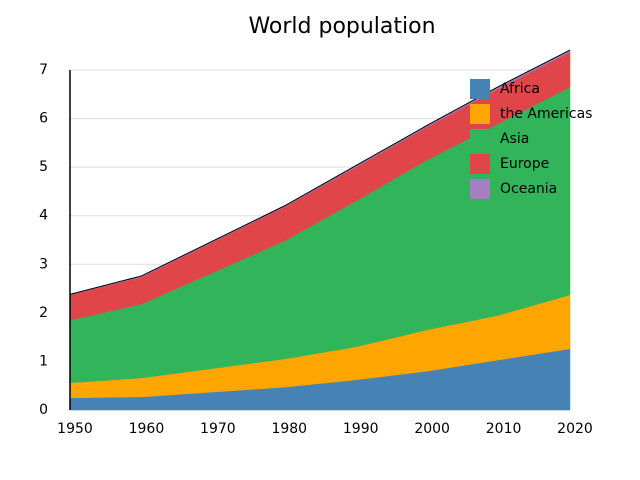 The width and height of the screenshot is (640, 480). What do you see at coordinates (341, 26) in the screenshot?
I see `chart-title: World population` at bounding box center [341, 26].